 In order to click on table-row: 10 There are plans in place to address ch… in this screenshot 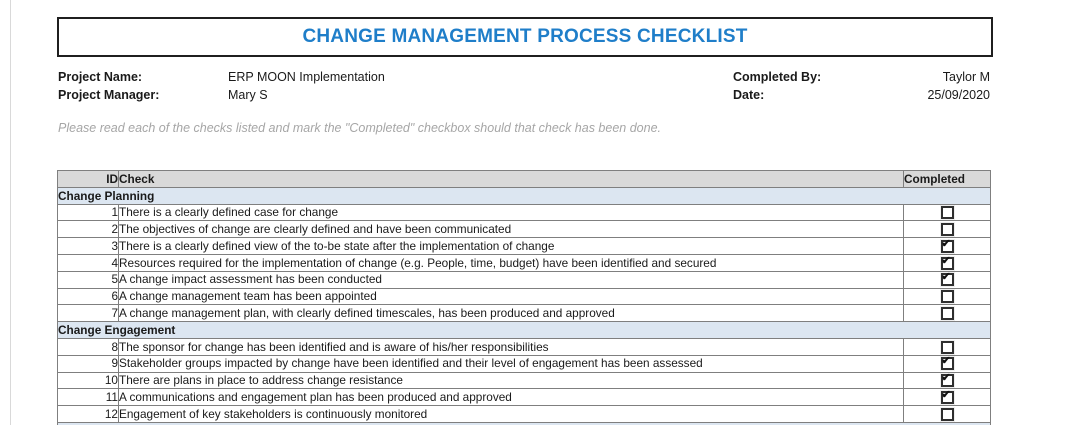, I will do `click(524, 380)`.